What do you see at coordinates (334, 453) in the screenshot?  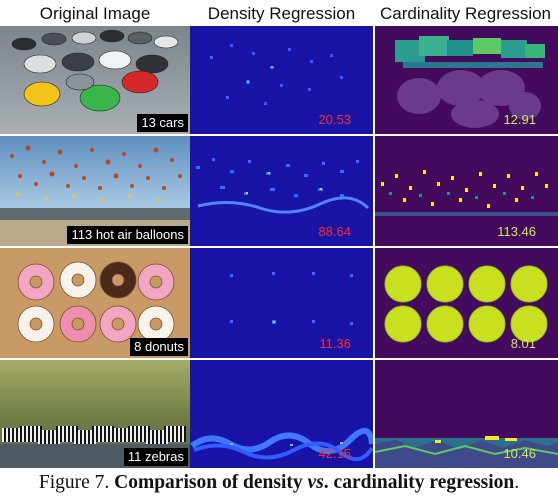 I see `density-prediction: 42.15` at bounding box center [334, 453].